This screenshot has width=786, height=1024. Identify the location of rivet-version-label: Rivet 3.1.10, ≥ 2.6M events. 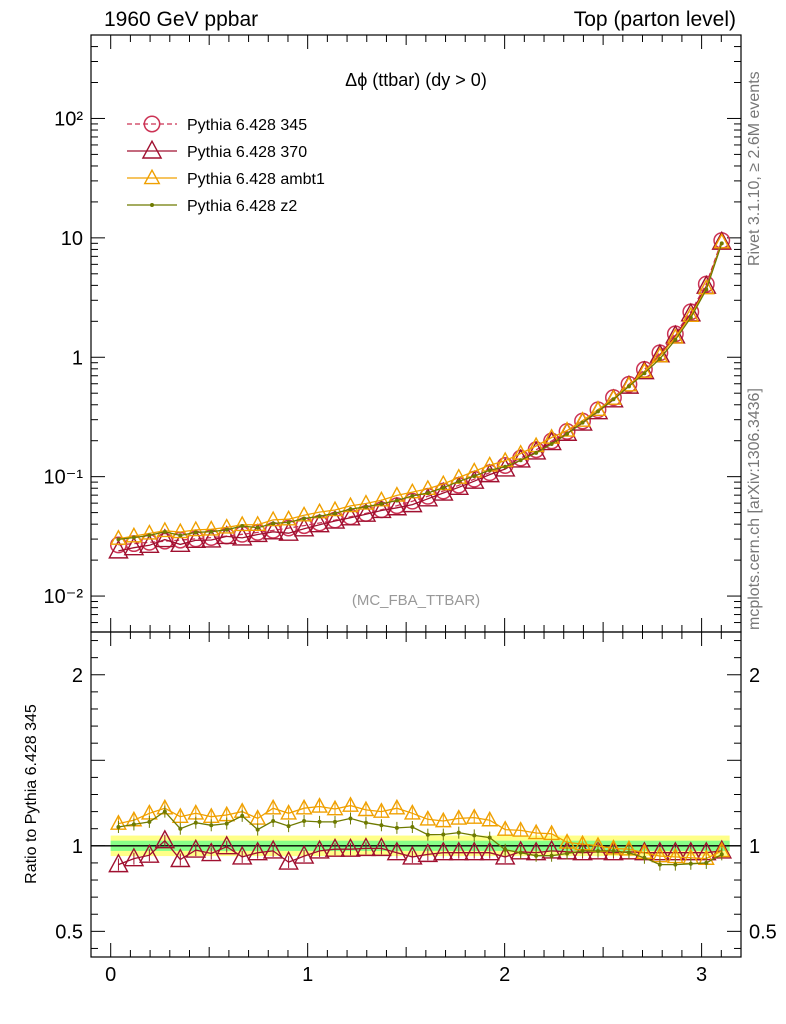
(754, 168).